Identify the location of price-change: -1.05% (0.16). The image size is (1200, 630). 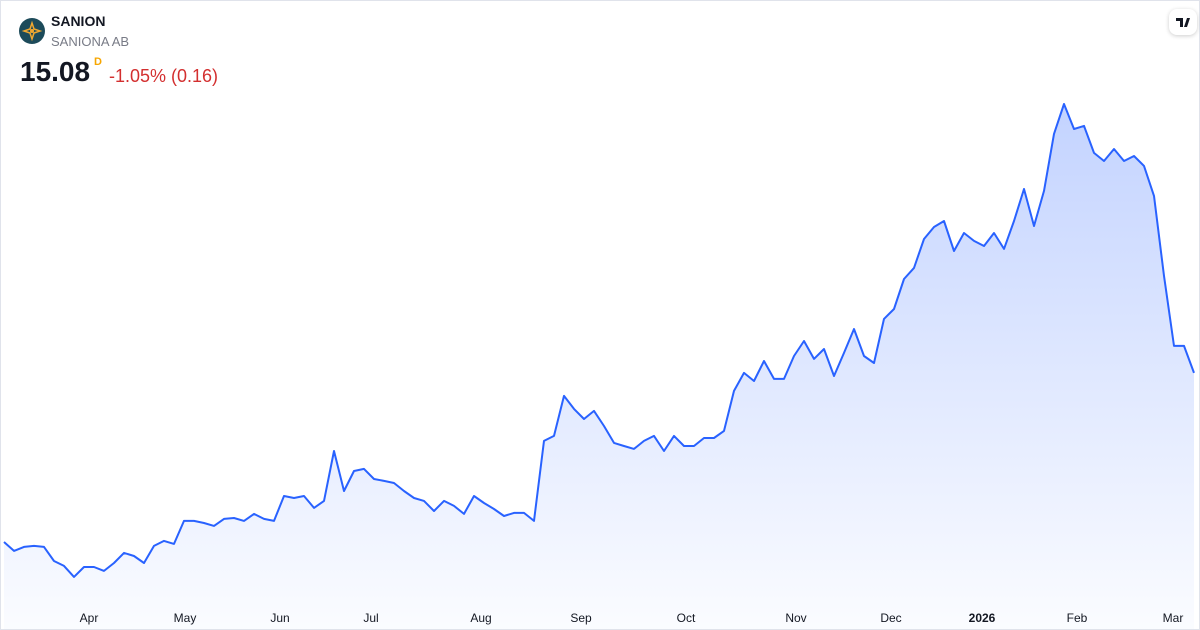
(164, 76).